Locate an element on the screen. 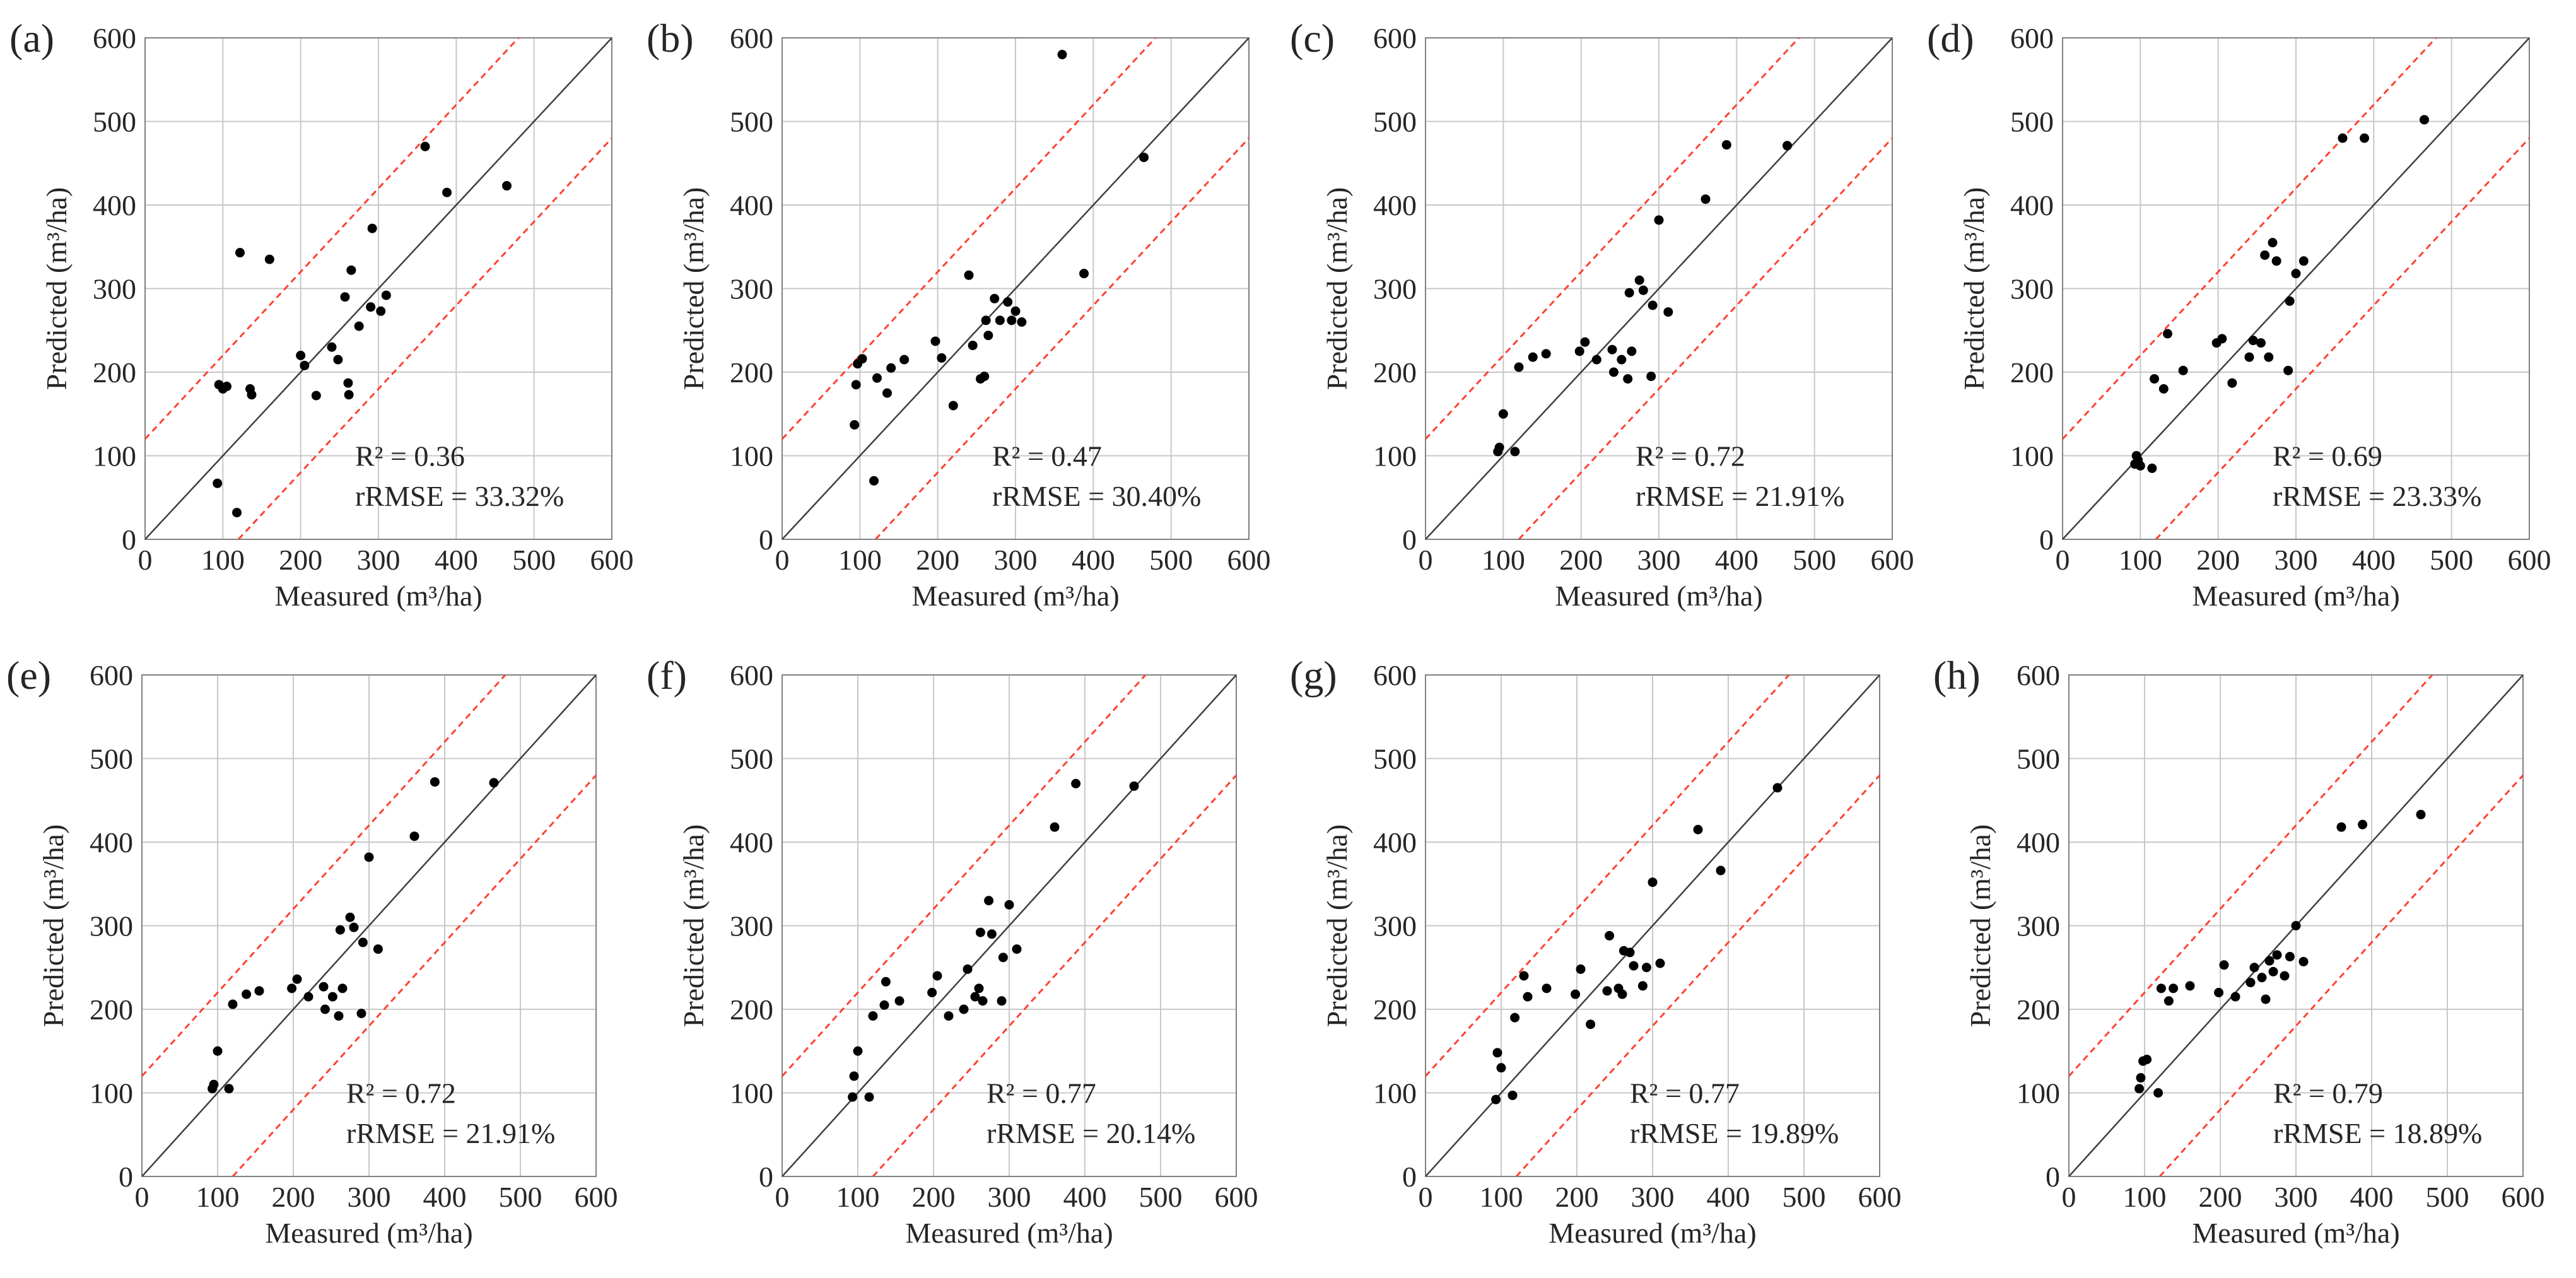 Image resolution: width=2576 pixels, height=1278 pixels. y-tick-label: 300 is located at coordinates (751, 289).